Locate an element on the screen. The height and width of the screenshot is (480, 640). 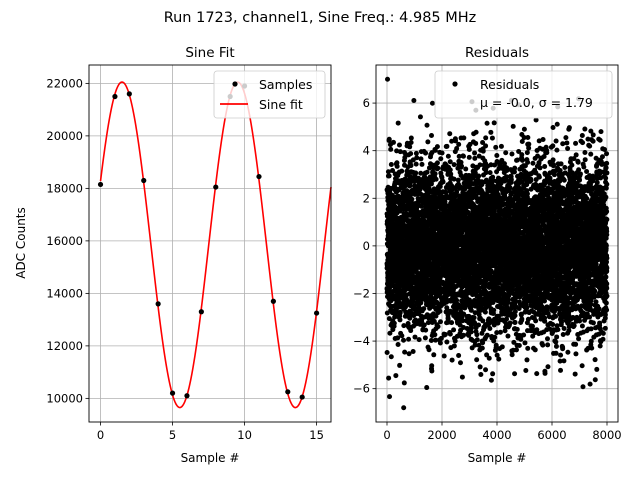
x-tick-label: 15 is located at coordinates (316, 435).